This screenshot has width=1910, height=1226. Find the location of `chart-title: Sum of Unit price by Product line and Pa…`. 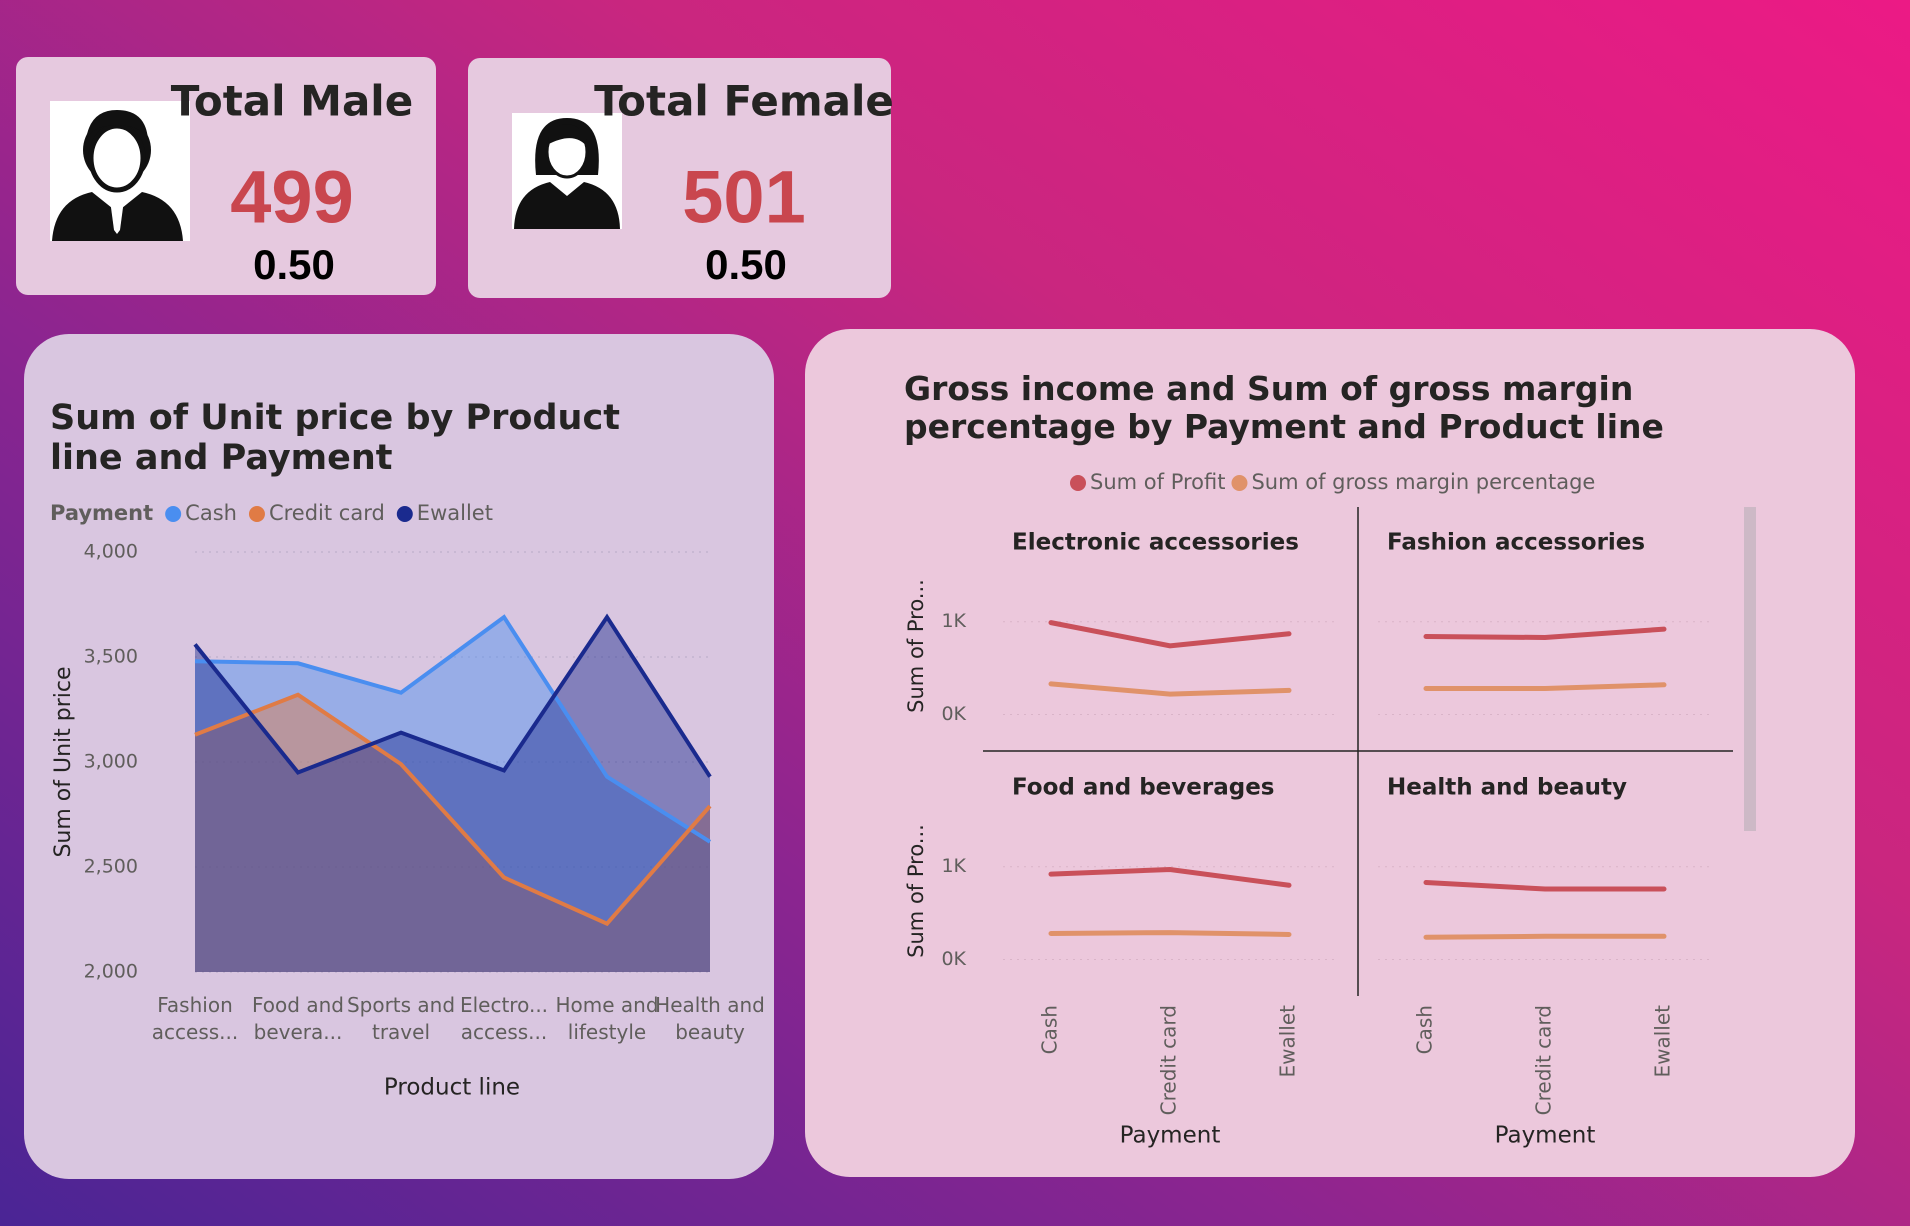

chart-title: Sum of Unit price by Product line and Pa… is located at coordinates (335, 438).